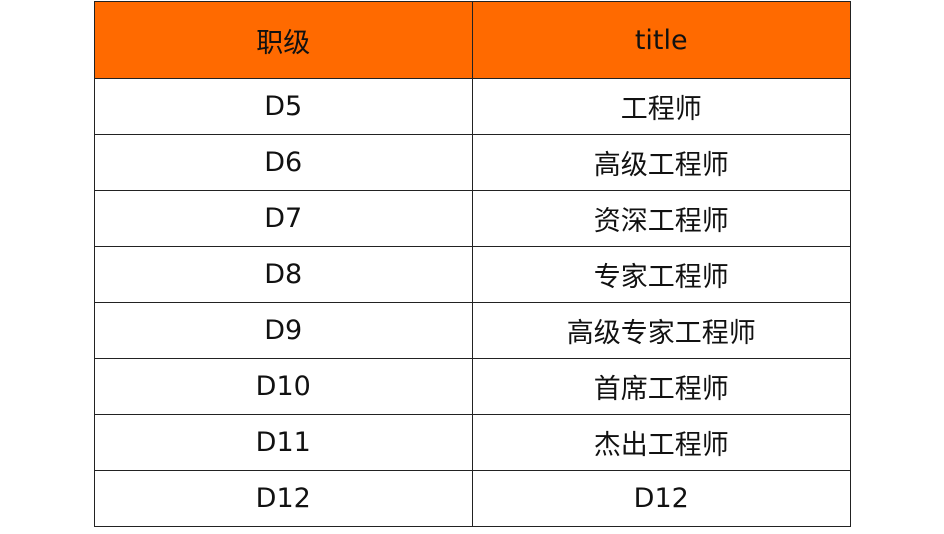 The image size is (944, 534). Describe the element at coordinates (661, 442) in the screenshot. I see `title-cell: 杰出工程师` at that location.